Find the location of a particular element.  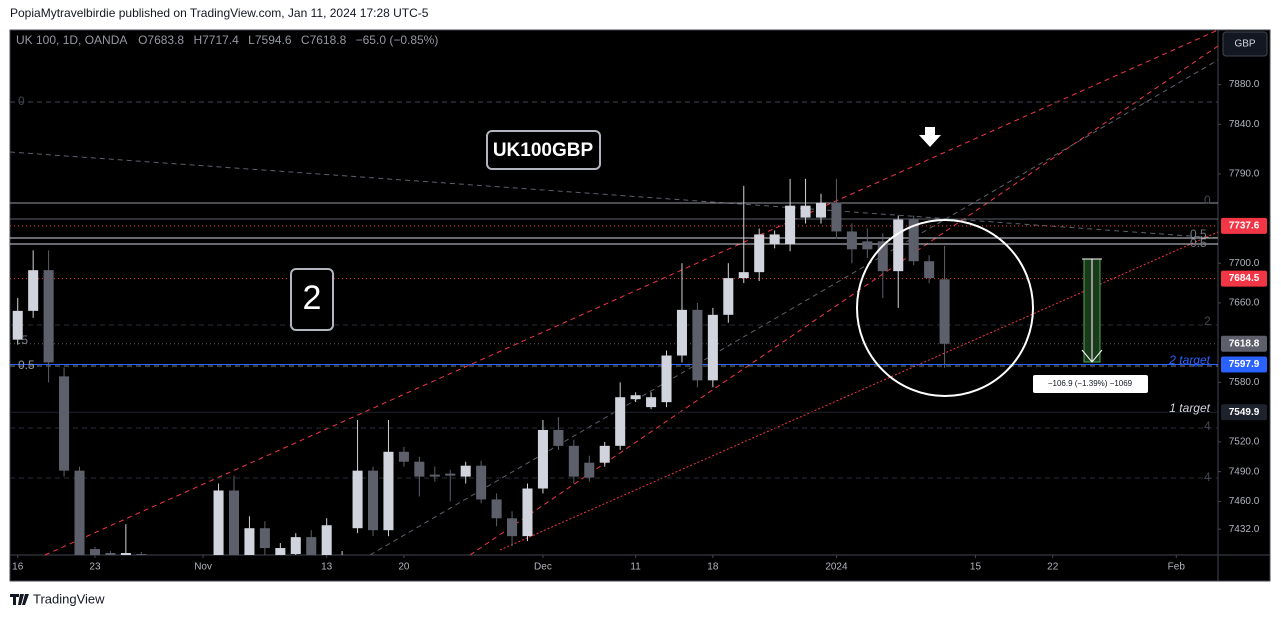

price-label: 7597.9 is located at coordinates (1244, 364).